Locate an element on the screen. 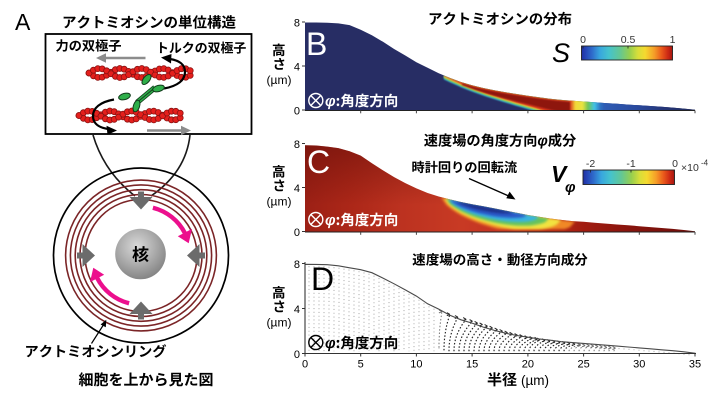 This screenshot has height=403, width=720. svg-text: 15 is located at coordinates (472, 365).